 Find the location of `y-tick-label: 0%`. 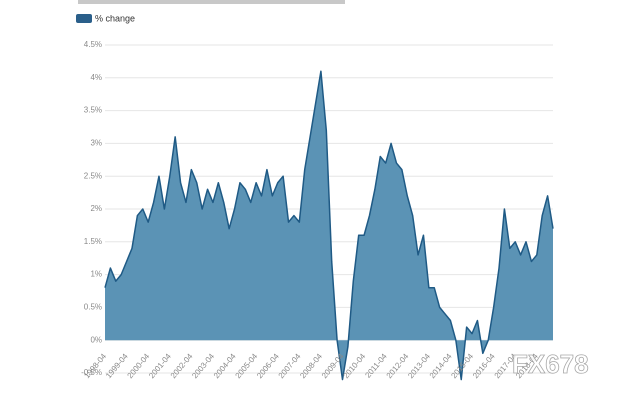

y-tick-label: 0% is located at coordinates (96, 339).